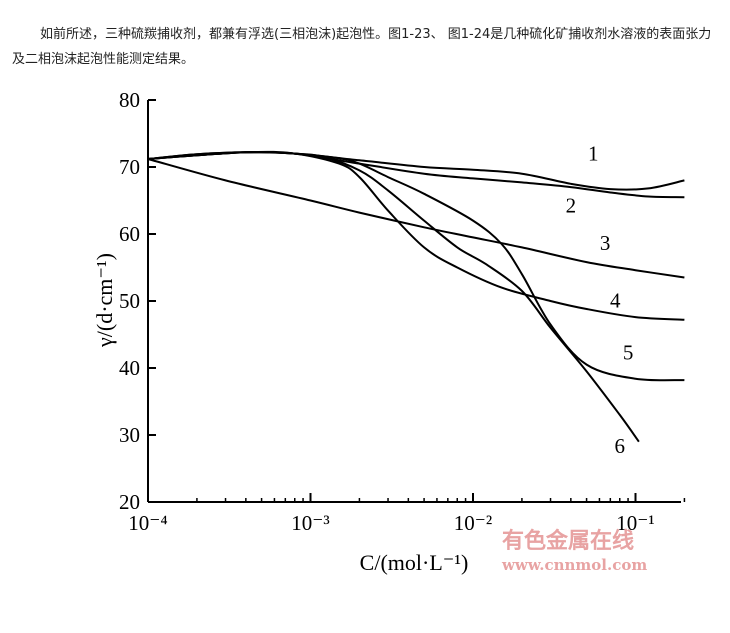  I want to click on y-tick-label: 70, so click(129, 167).